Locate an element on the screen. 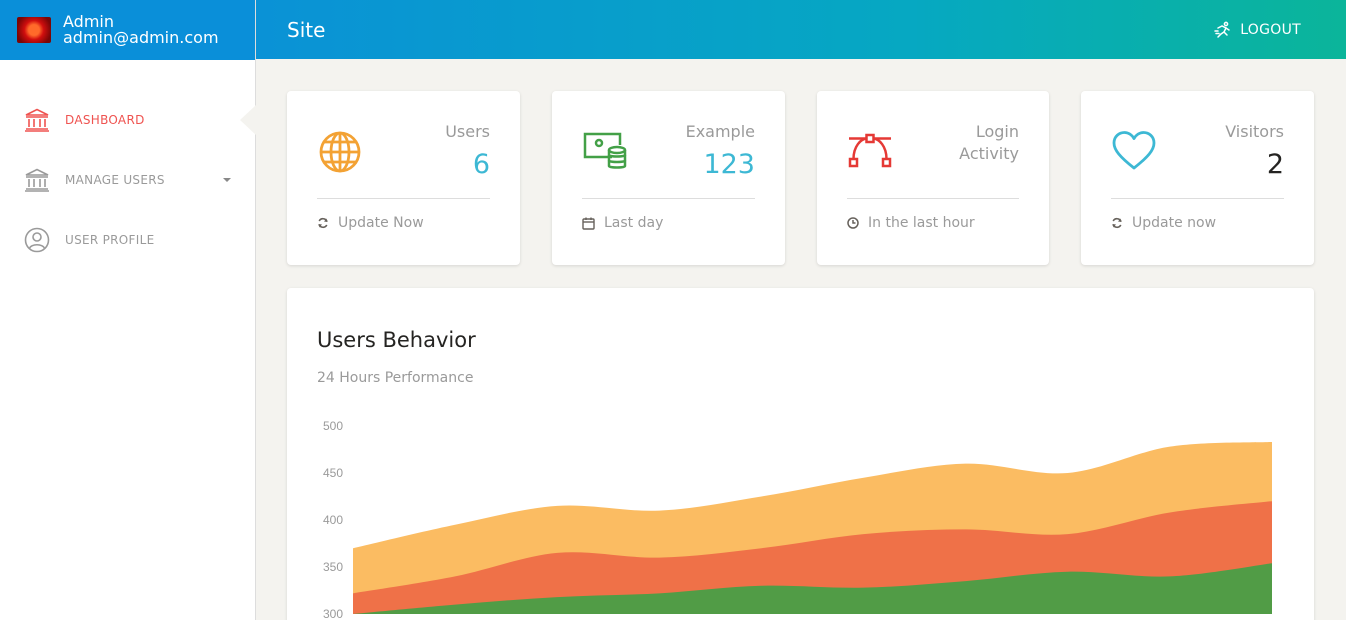 Image resolution: width=1346 pixels, height=620 pixels. stat-card-example: Example 123 Last day is located at coordinates (668, 178).